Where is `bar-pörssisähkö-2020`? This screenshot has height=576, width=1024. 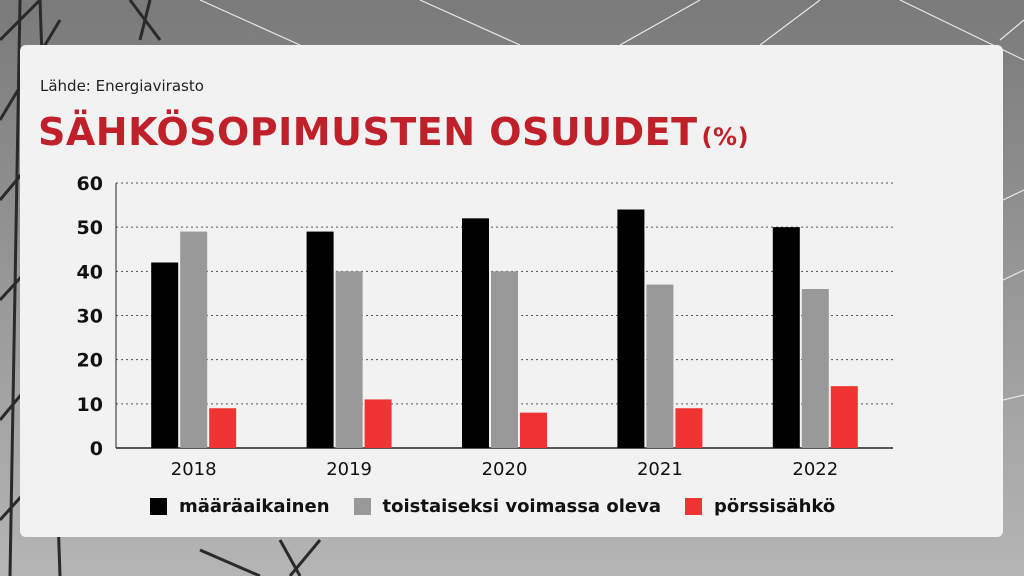 bar-pörssisähkö-2020 is located at coordinates (533, 430).